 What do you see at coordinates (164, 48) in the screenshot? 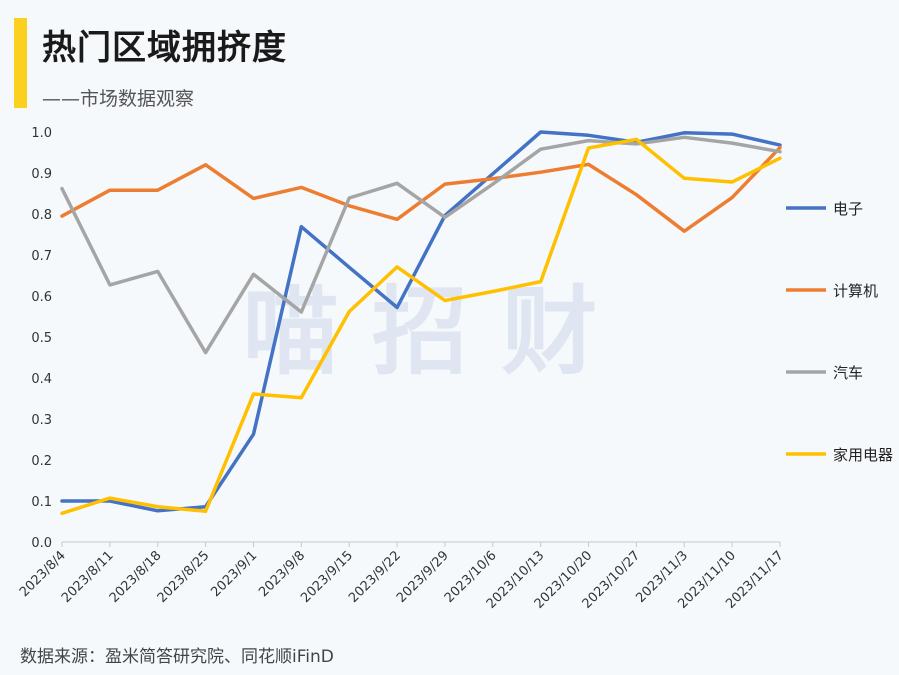
I see `chart-title: 热门区域拥挤度` at bounding box center [164, 48].